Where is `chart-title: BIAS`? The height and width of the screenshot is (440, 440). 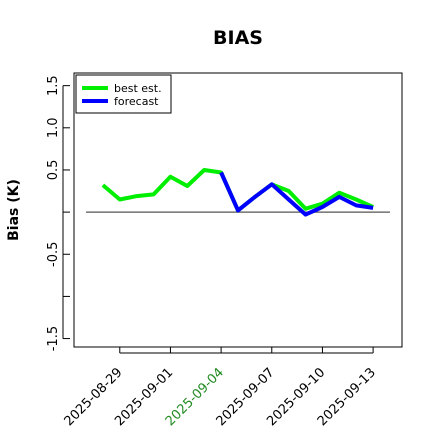
chart-title: BIAS is located at coordinates (238, 38).